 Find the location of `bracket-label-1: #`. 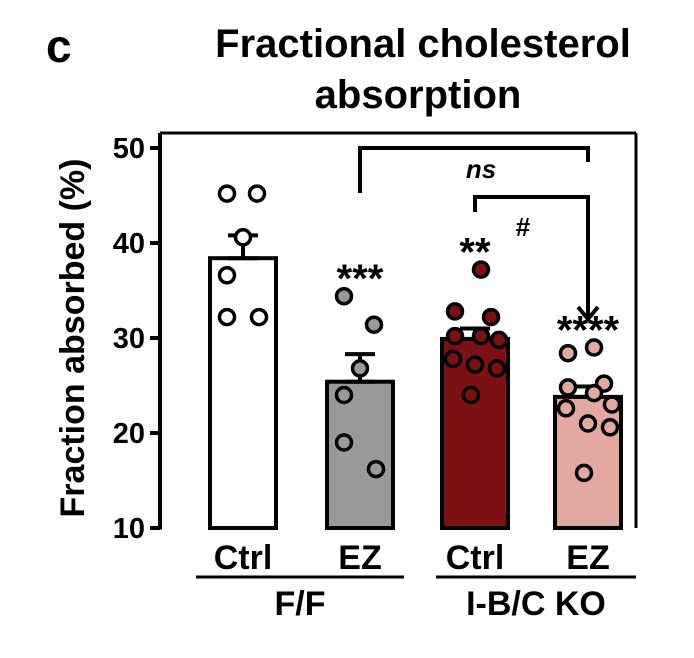

bracket-label-1: # is located at coordinates (523, 227).